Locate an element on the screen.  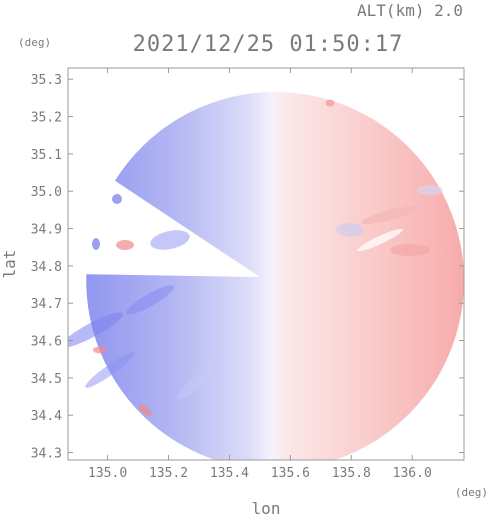
x-tick-label: 135.6 is located at coordinates (290, 473).